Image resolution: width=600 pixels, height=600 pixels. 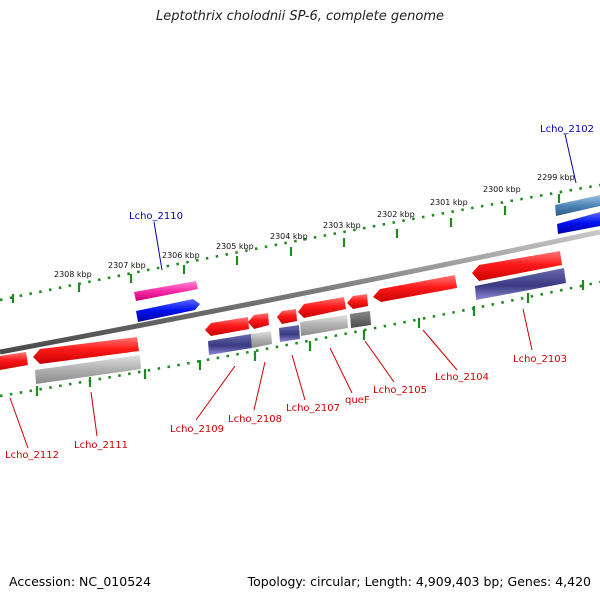 What do you see at coordinates (578, 223) in the screenshot?
I see `gene-lcho-2102-cog` at bounding box center [578, 223].